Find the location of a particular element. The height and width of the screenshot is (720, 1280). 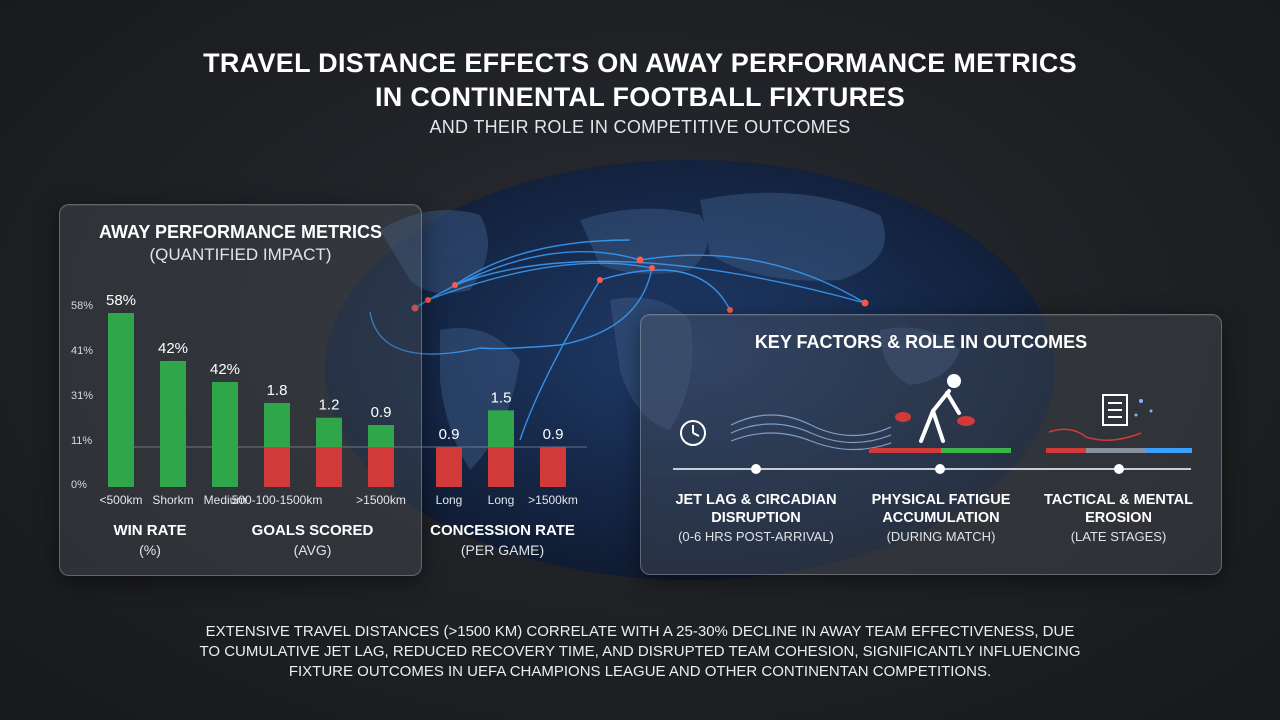

muscle-pain-markers is located at coordinates (935, 419).